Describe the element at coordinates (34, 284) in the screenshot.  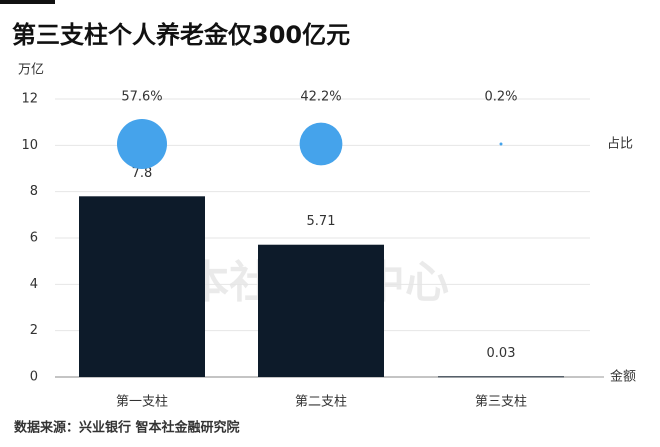
I see `y-tick-label: 4` at that location.